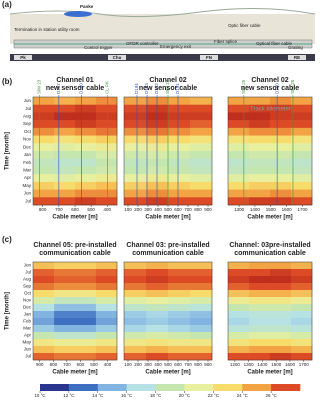 The height and width of the screenshot is (402, 320). Describe the element at coordinates (106, 87) in the screenshot. I see `marker-label: CL PK` at that location.